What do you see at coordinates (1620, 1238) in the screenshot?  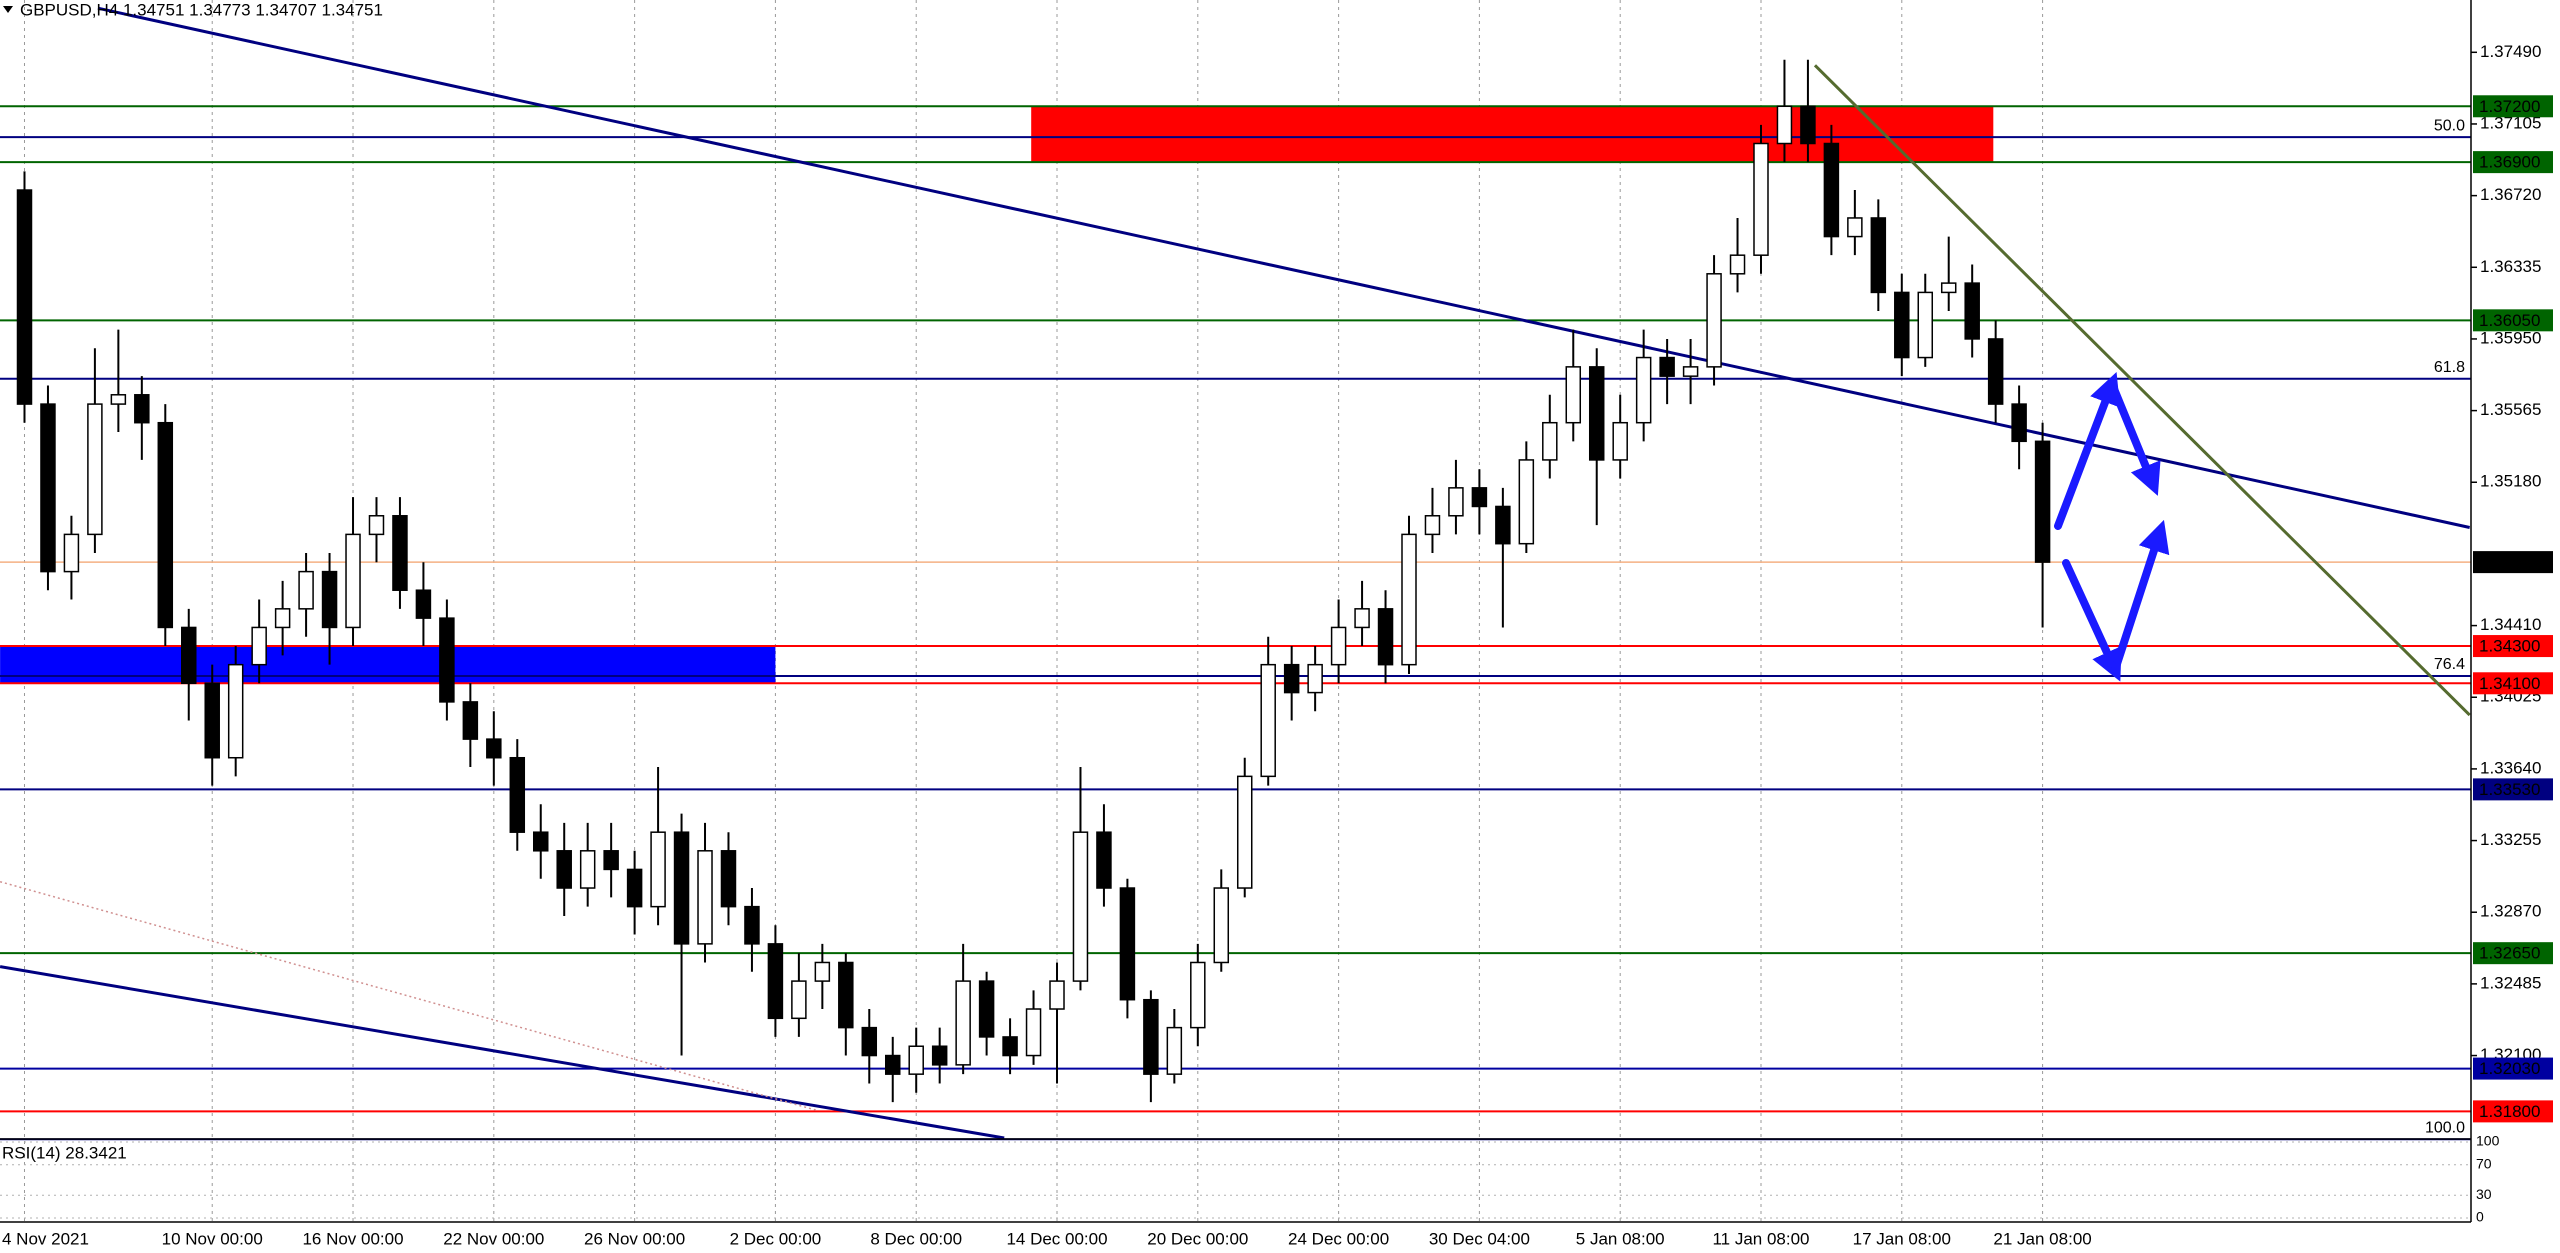 I see `x-tick-label: 5 Jan 08:00` at bounding box center [1620, 1238].